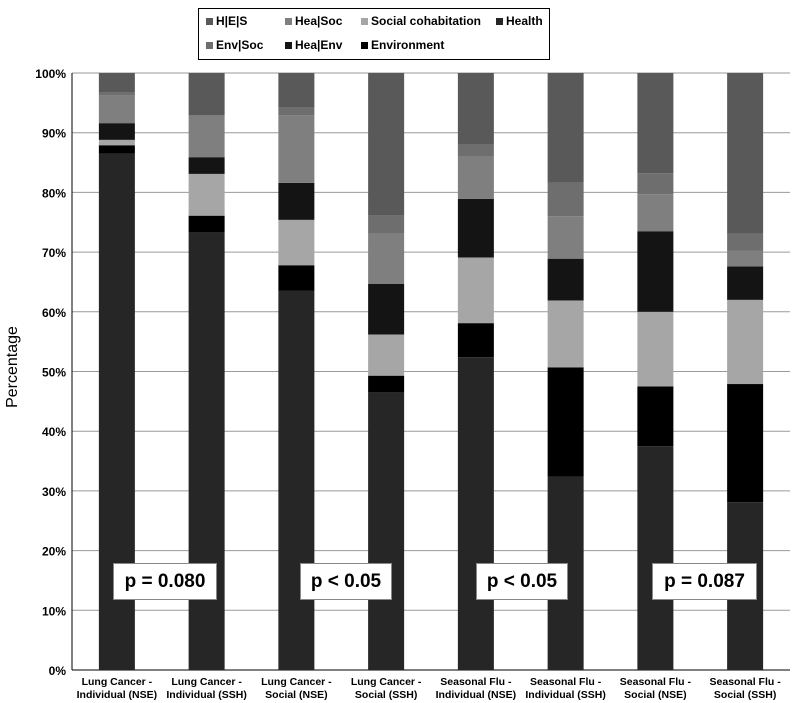 The width and height of the screenshot is (796, 703). Describe the element at coordinates (656, 688) in the screenshot. I see `x-tick-label: Seasonal Flu -Social (NSE)` at that location.